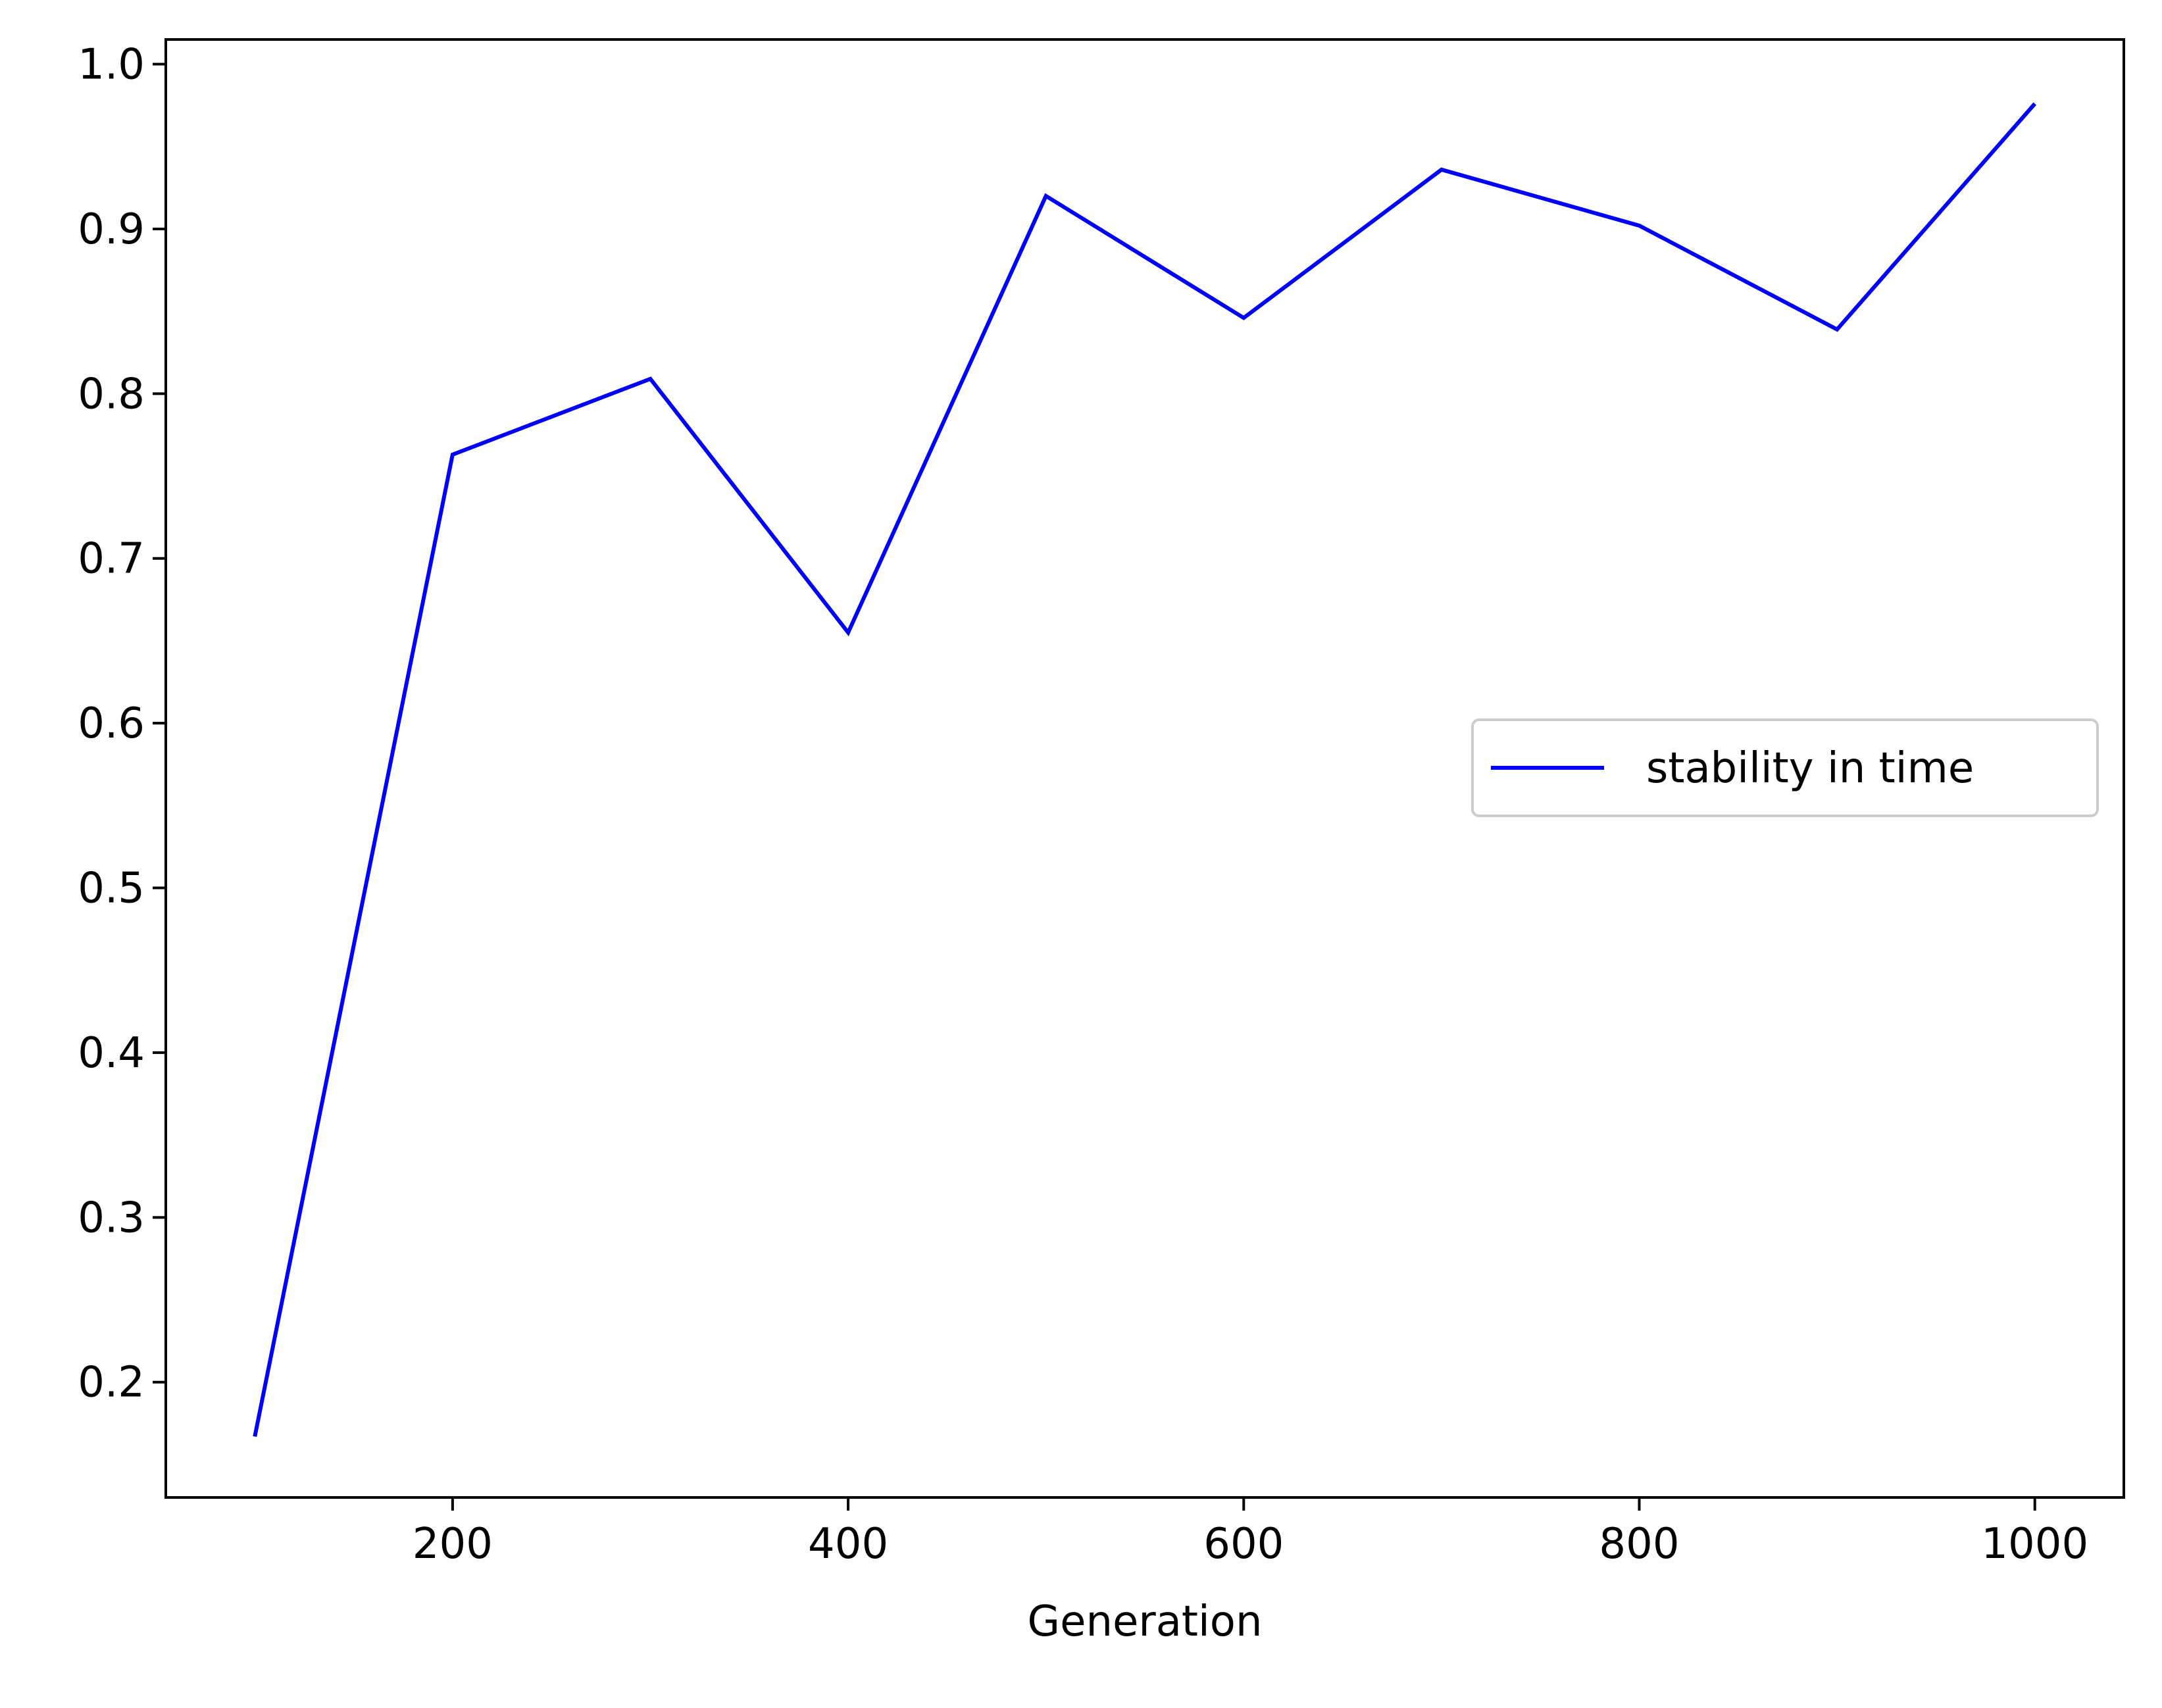 The height and width of the screenshot is (1708, 2162). Describe the element at coordinates (1144, 1621) in the screenshot. I see `x-axis-label: Generation` at that location.